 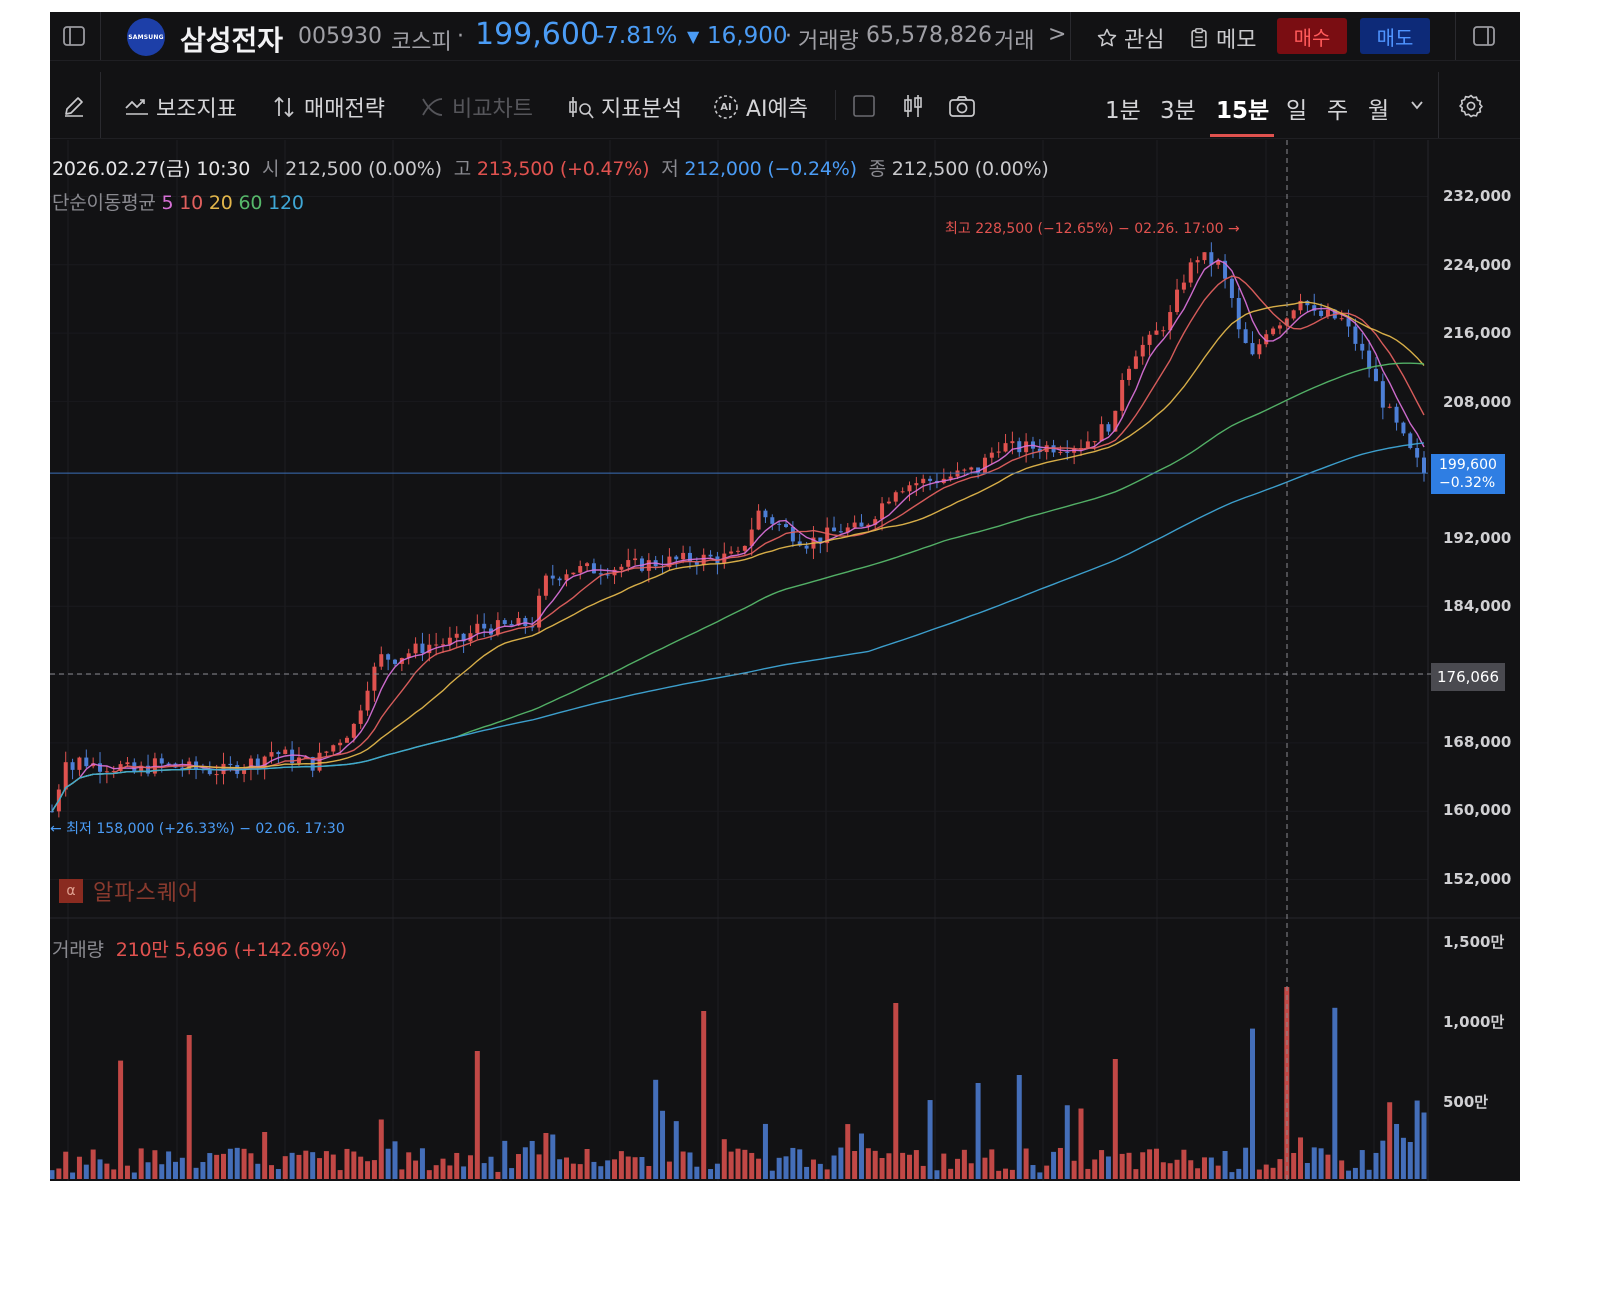 I want to click on y-tick-label: 168,000, so click(x=1477, y=742).